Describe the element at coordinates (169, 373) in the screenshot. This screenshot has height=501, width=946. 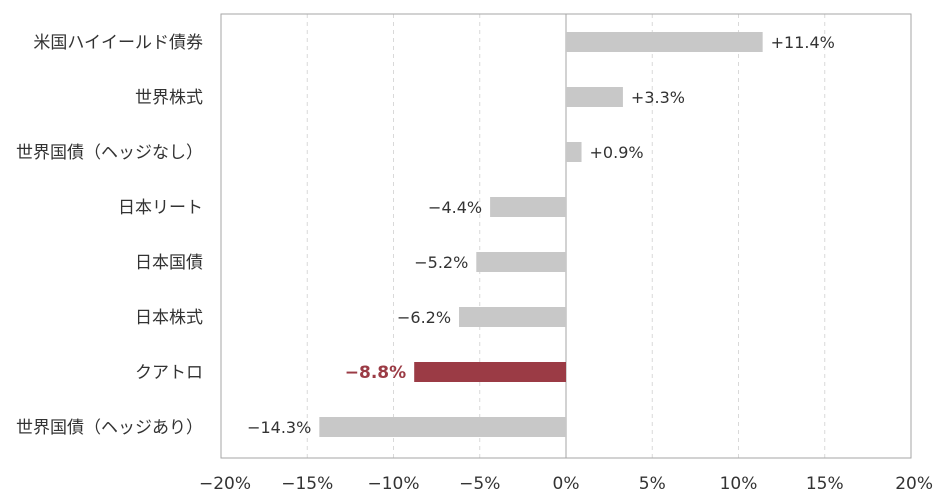
I see `category-label: クアトロ` at that location.